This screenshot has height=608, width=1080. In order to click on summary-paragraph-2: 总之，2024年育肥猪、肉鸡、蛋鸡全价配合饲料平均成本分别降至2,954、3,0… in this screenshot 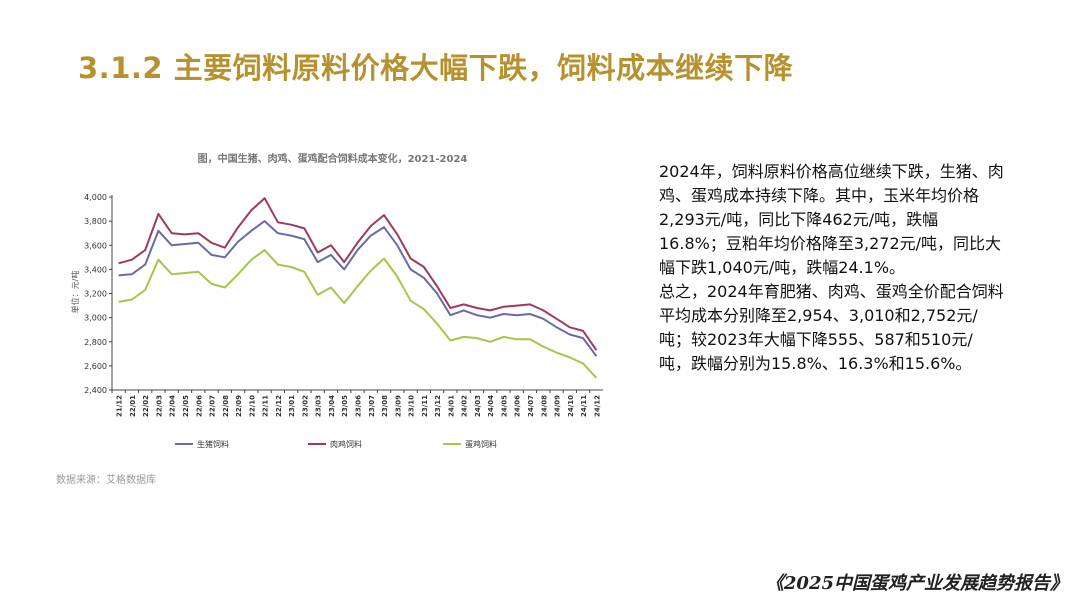, I will do `click(831, 327)`.